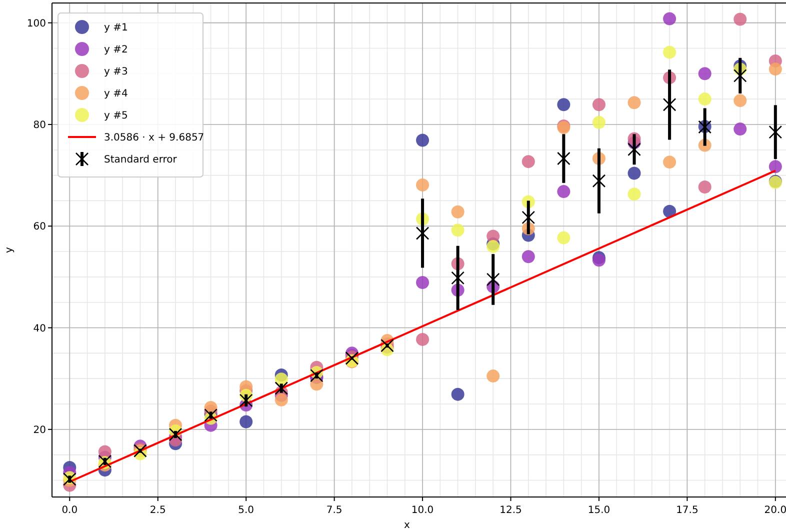 The height and width of the screenshot is (531, 786). Describe the element at coordinates (39, 125) in the screenshot. I see `y-tick-label: 80` at that location.